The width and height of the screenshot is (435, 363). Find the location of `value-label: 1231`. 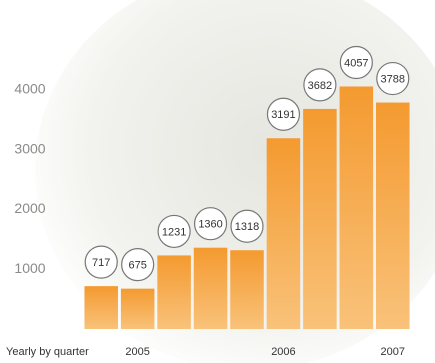

value-label: 1231 is located at coordinates (174, 232).